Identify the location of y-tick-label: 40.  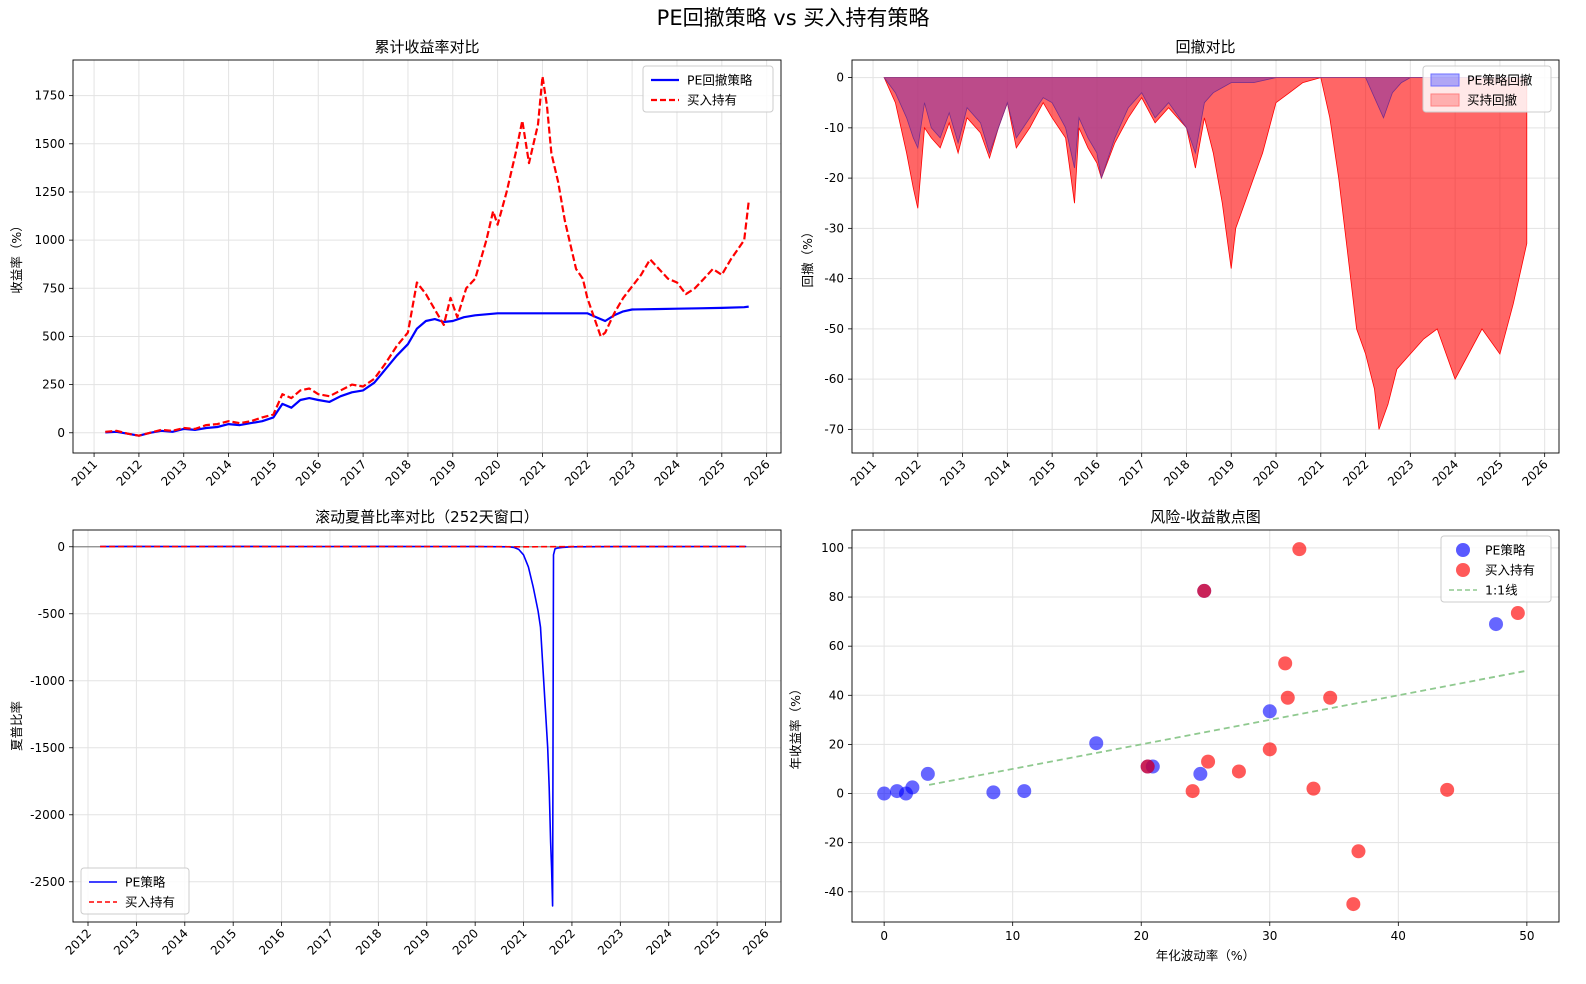
(836, 695).